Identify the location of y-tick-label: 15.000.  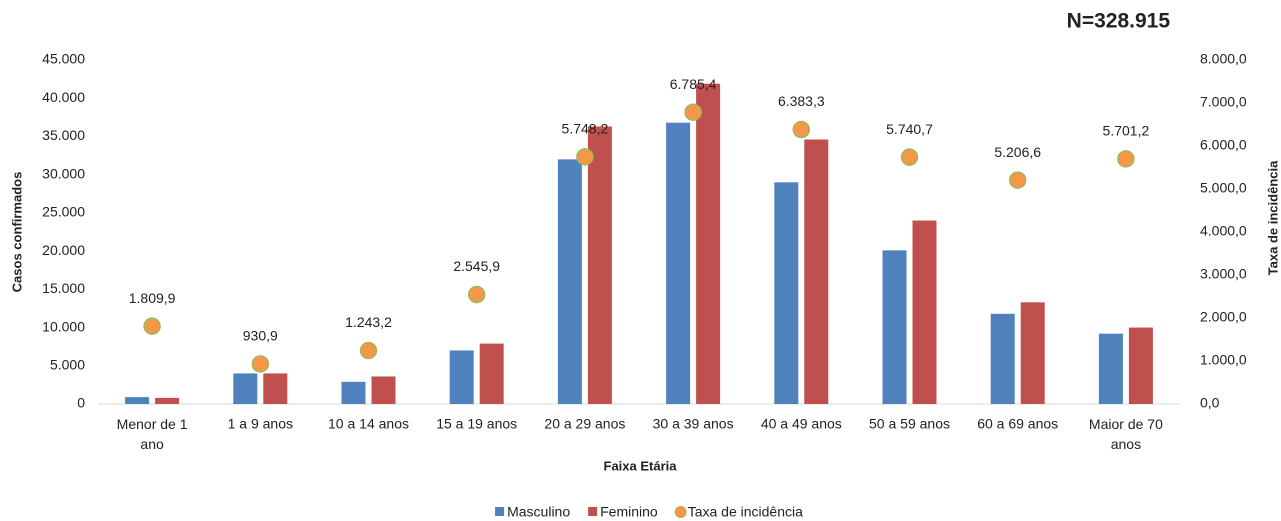
(63, 288).